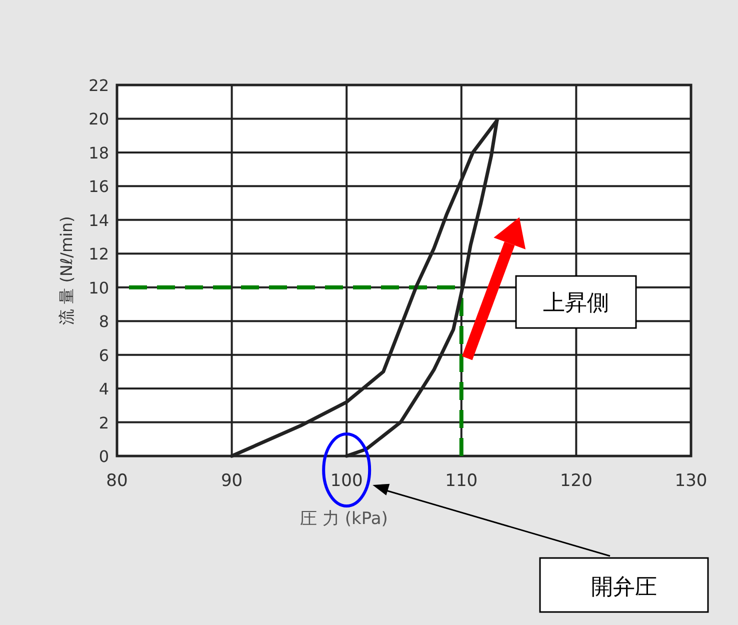 This screenshot has width=738, height=625. What do you see at coordinates (103, 355) in the screenshot?
I see `y-tick-label: 6` at bounding box center [103, 355].